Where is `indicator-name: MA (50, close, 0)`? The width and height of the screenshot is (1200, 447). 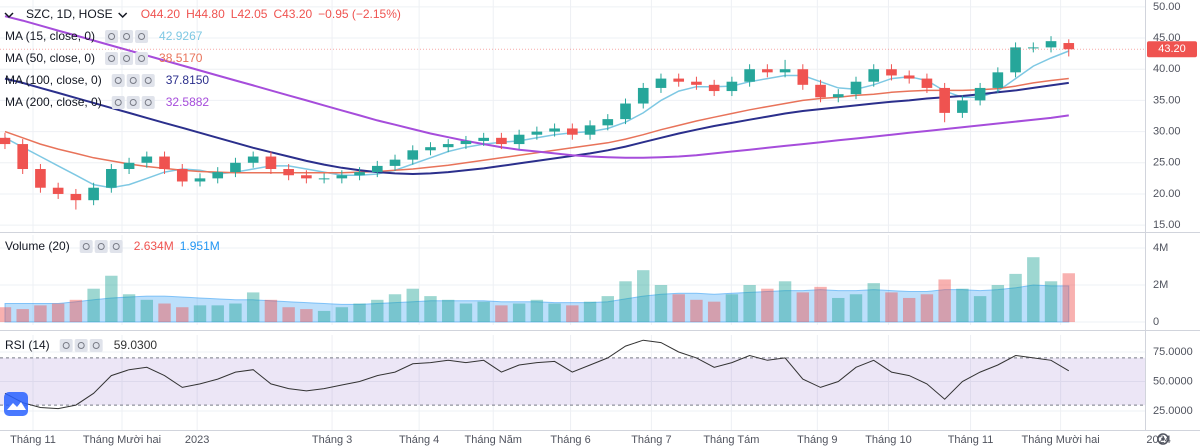
indicator-name: MA (50, close, 0) is located at coordinates (50, 58).